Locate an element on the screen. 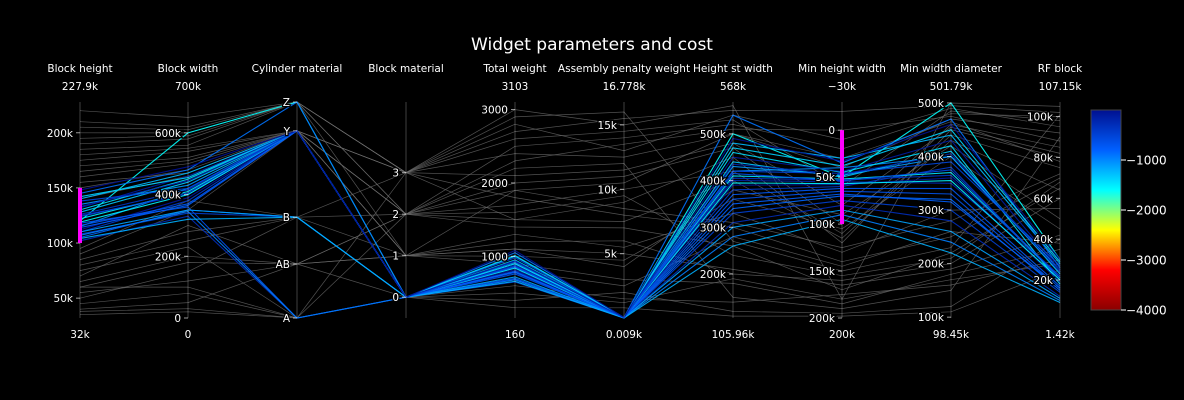  axis-label: Min width diameter is located at coordinates (951, 69).